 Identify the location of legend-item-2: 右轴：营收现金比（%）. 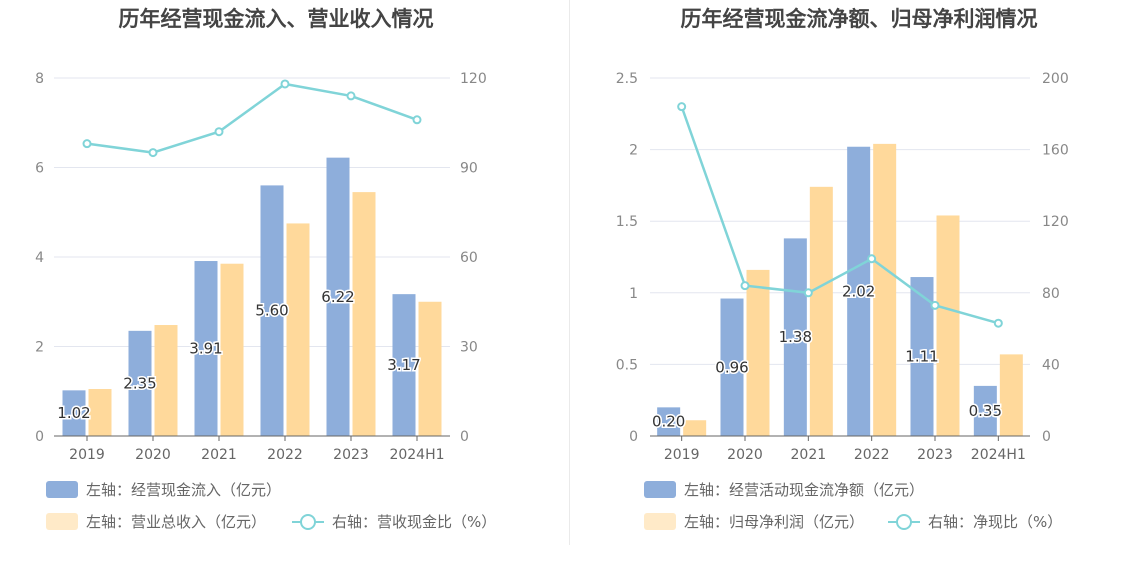
(394, 522).